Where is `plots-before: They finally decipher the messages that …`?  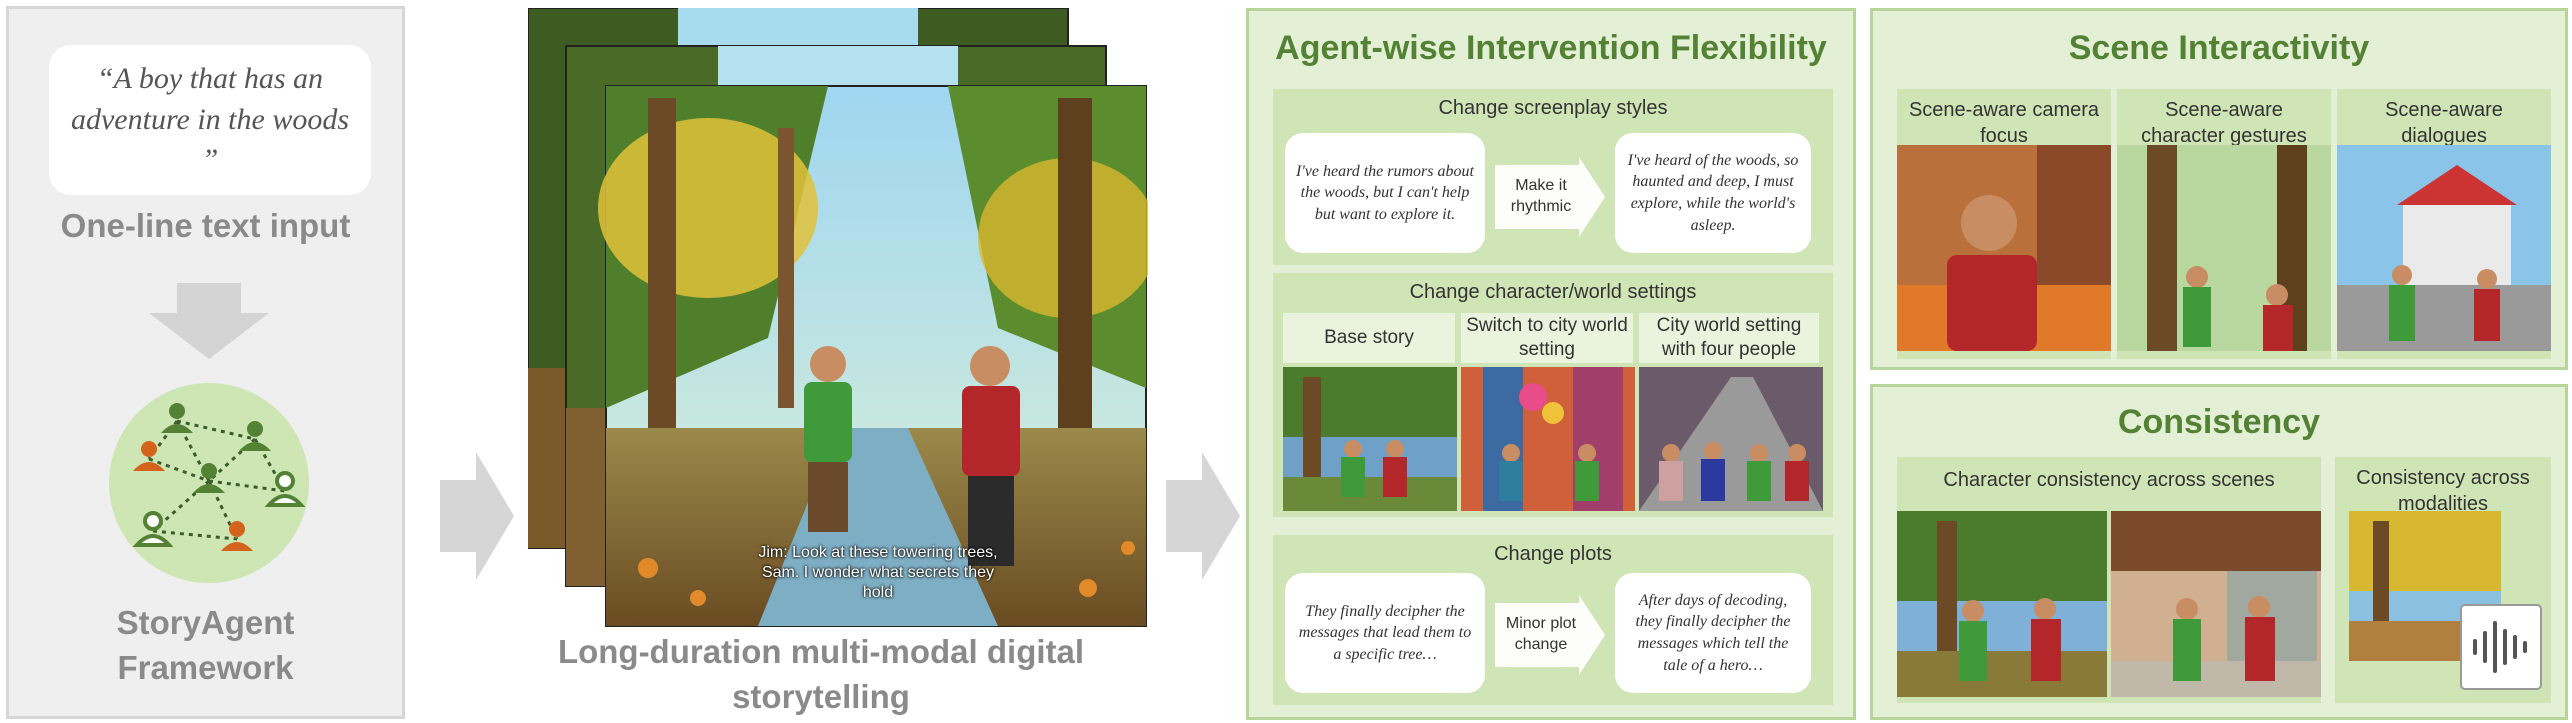
plots-before: They finally decipher the messages that … is located at coordinates (1385, 633).